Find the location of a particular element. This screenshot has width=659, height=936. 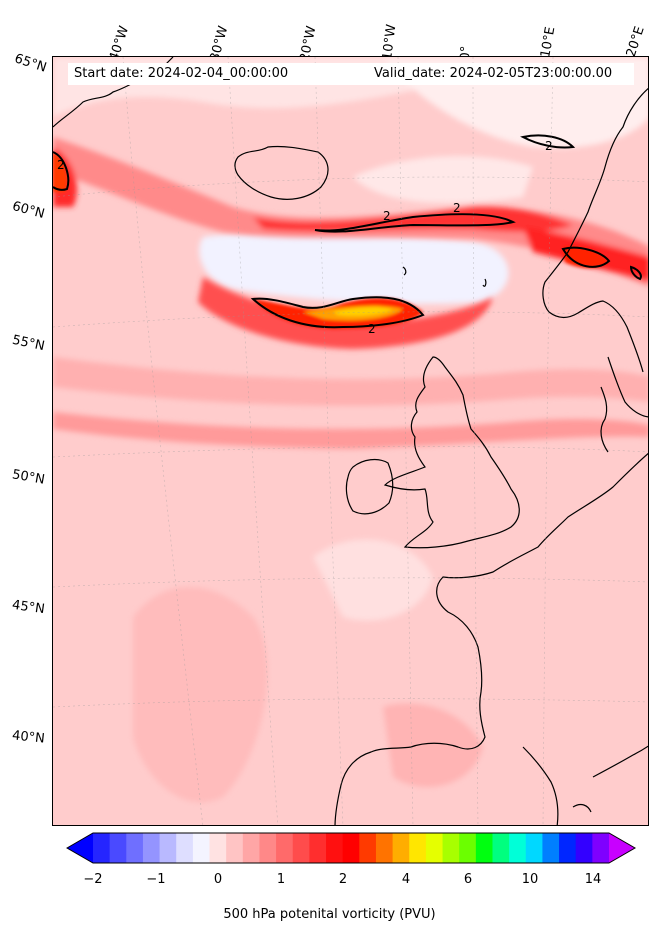

colorbar-tick: 0 is located at coordinates (218, 879).